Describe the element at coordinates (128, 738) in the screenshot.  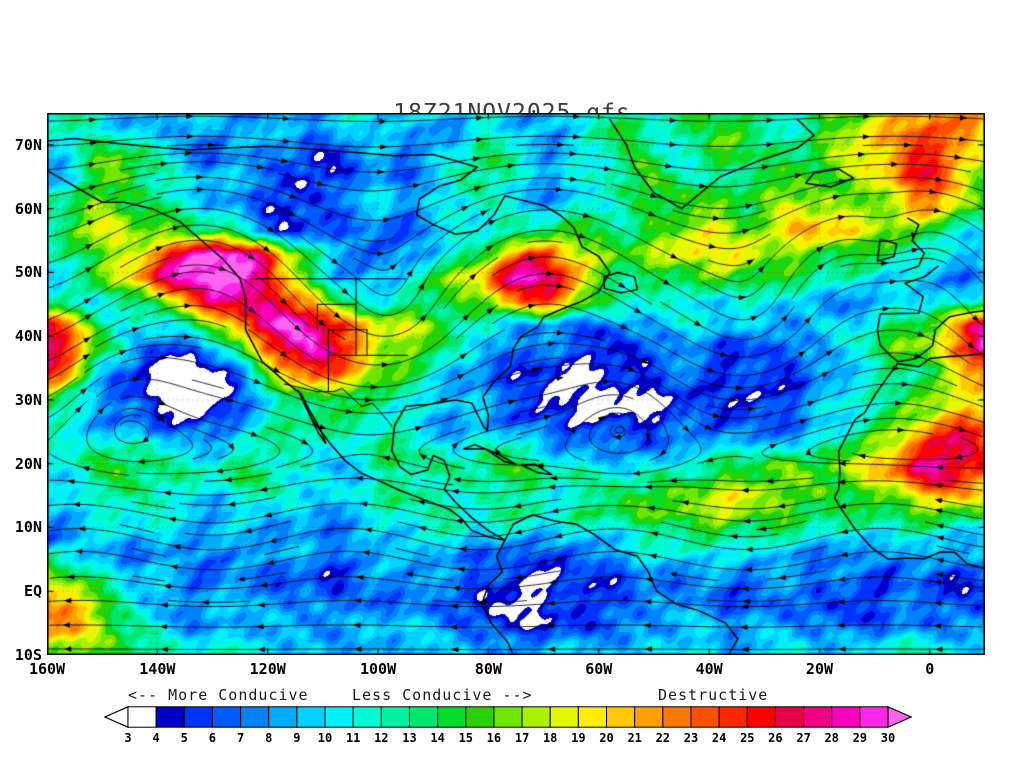
I see `colorbar-tick-label: 3` at that location.